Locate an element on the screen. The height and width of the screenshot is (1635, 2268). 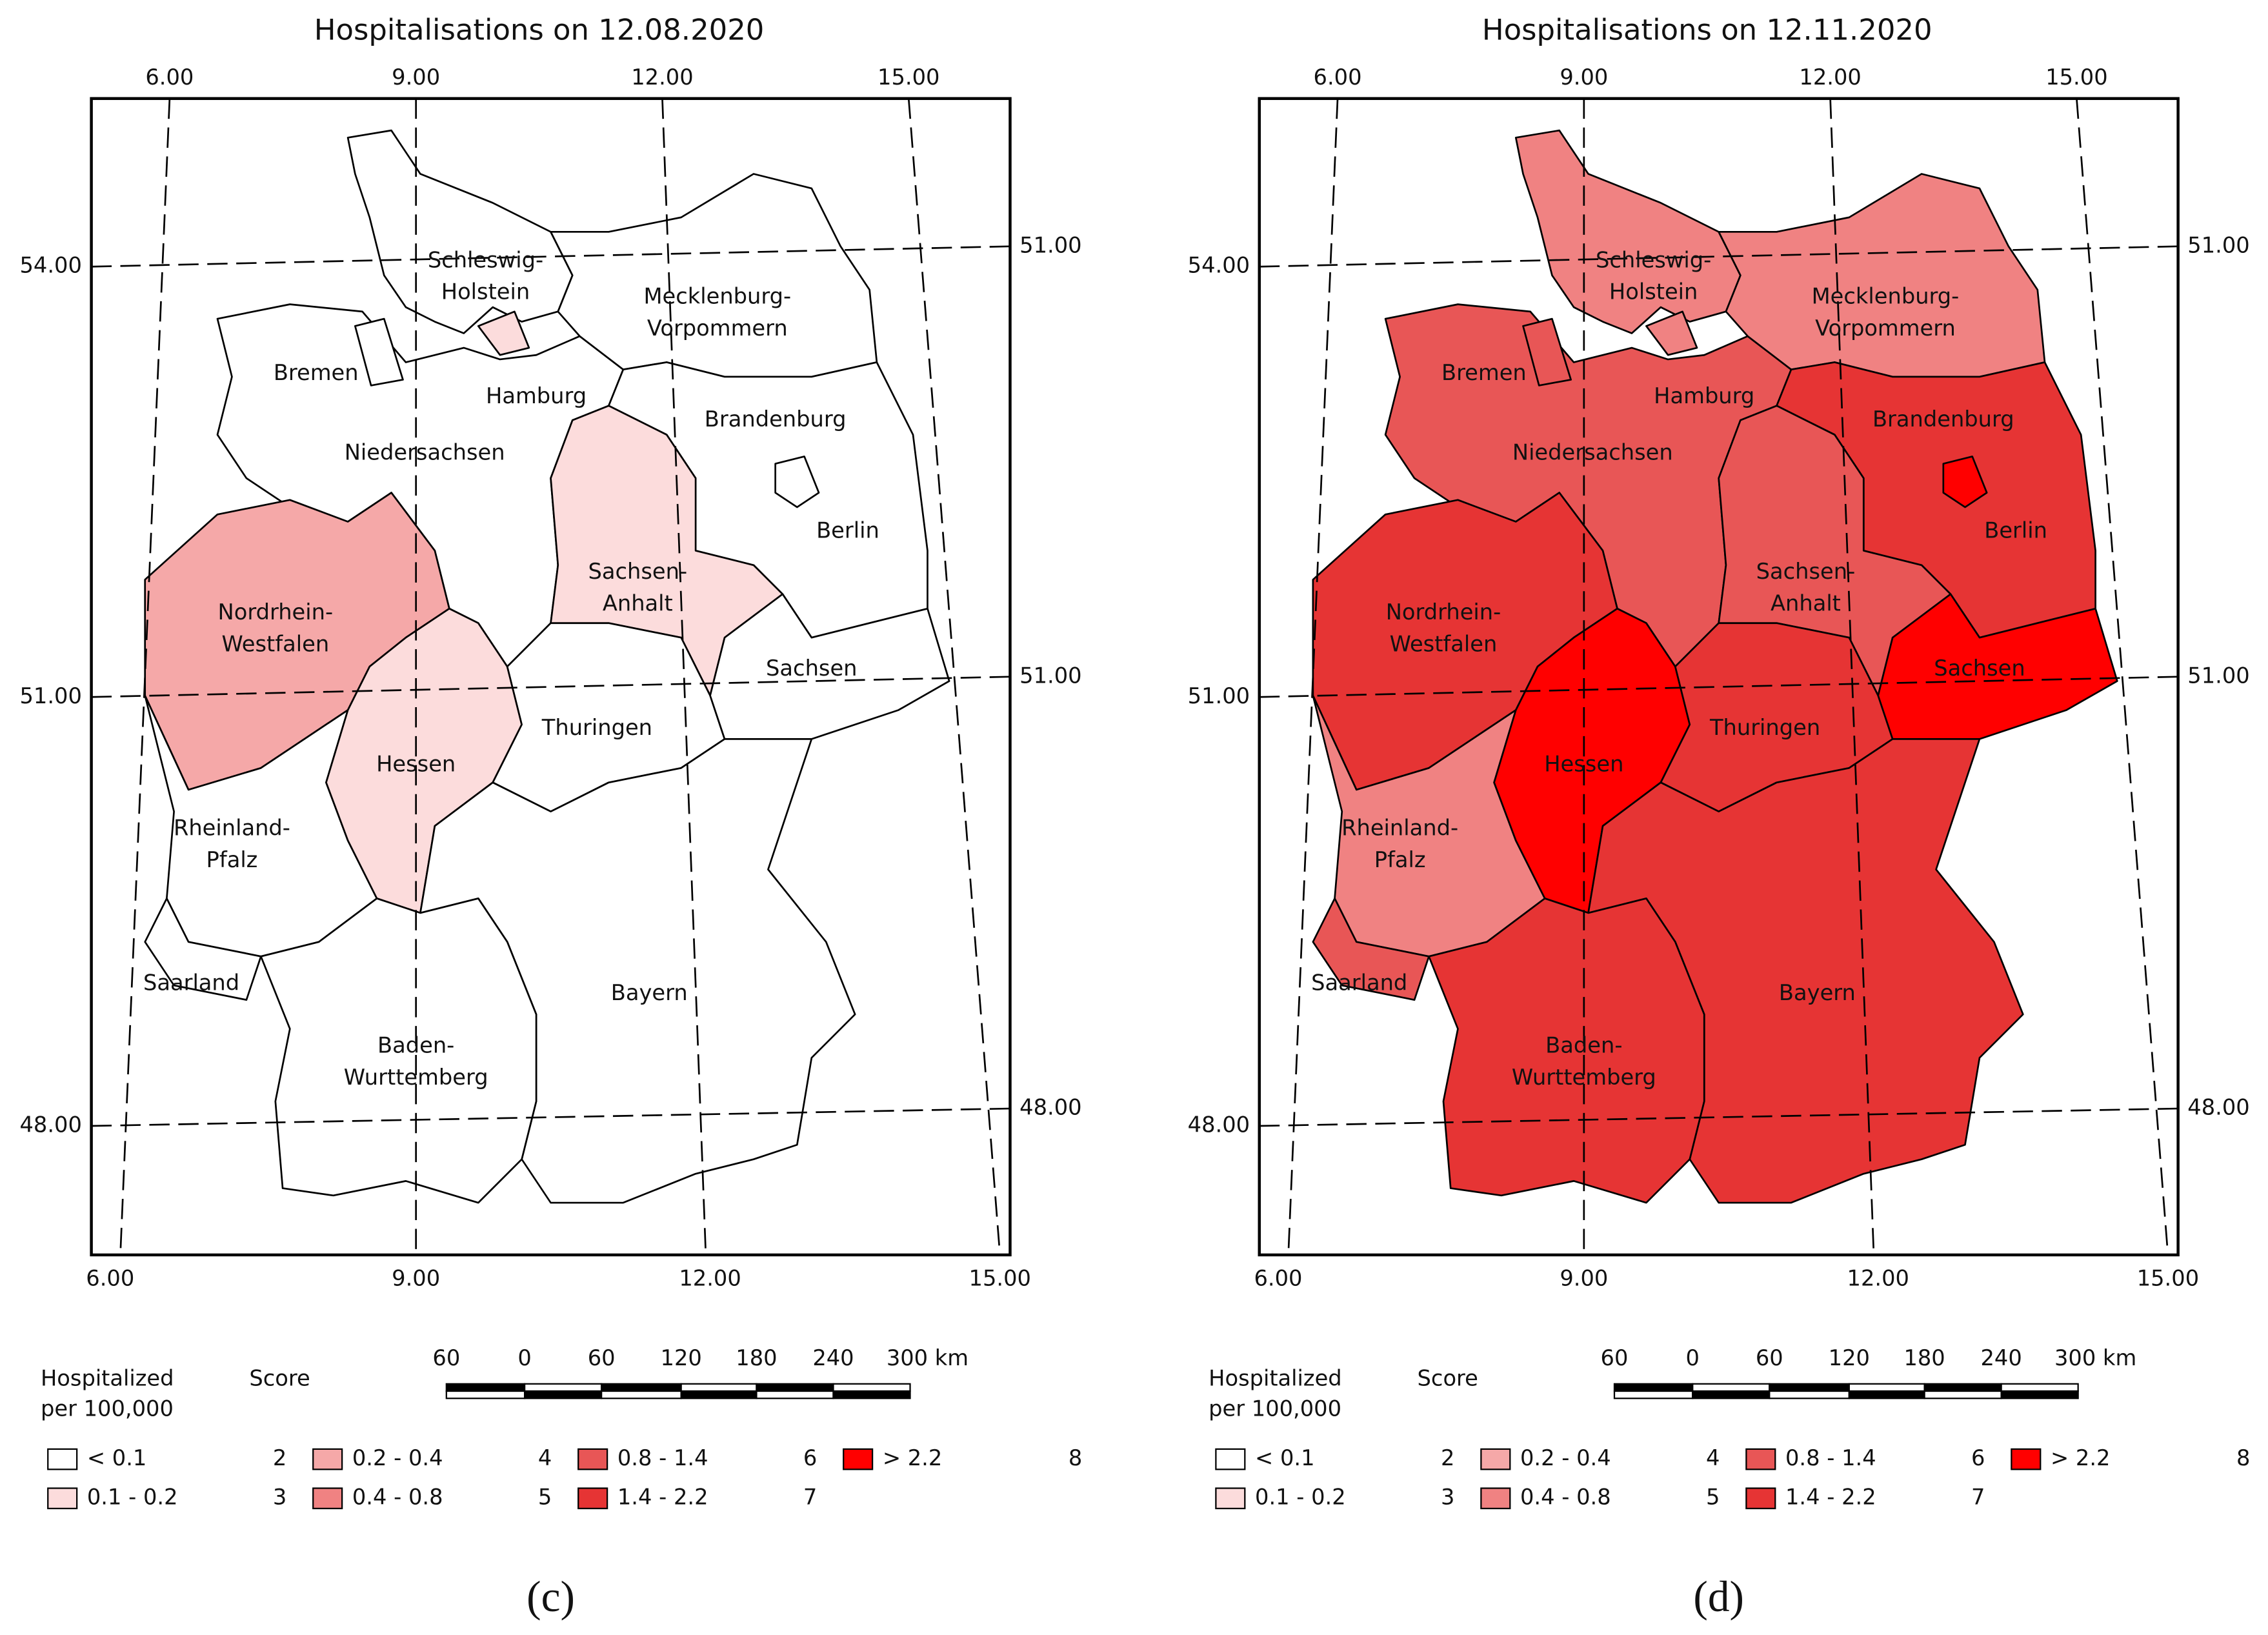
region-label: Bayern is located at coordinates (649, 993).